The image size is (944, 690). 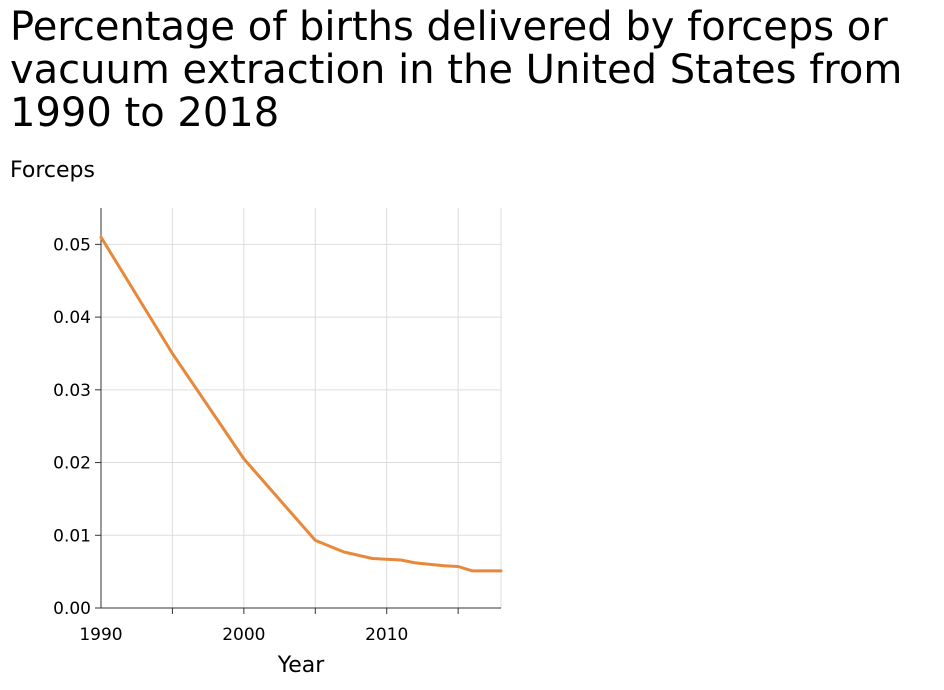 What do you see at coordinates (100, 635) in the screenshot?
I see `x-tick-label: 1990` at bounding box center [100, 635].